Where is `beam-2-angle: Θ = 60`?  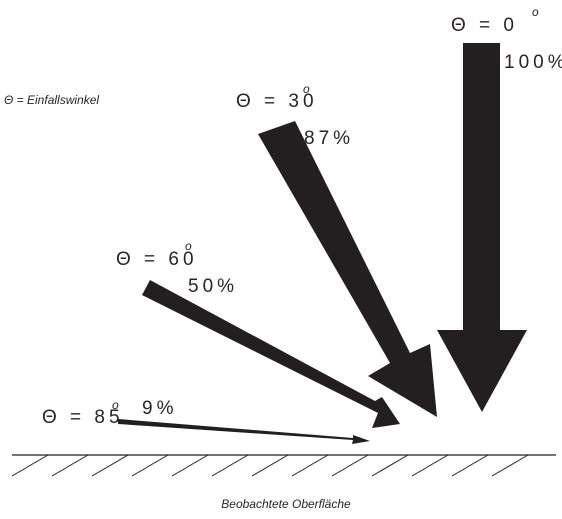
beam-2-angle: Θ = 60 is located at coordinates (157, 259).